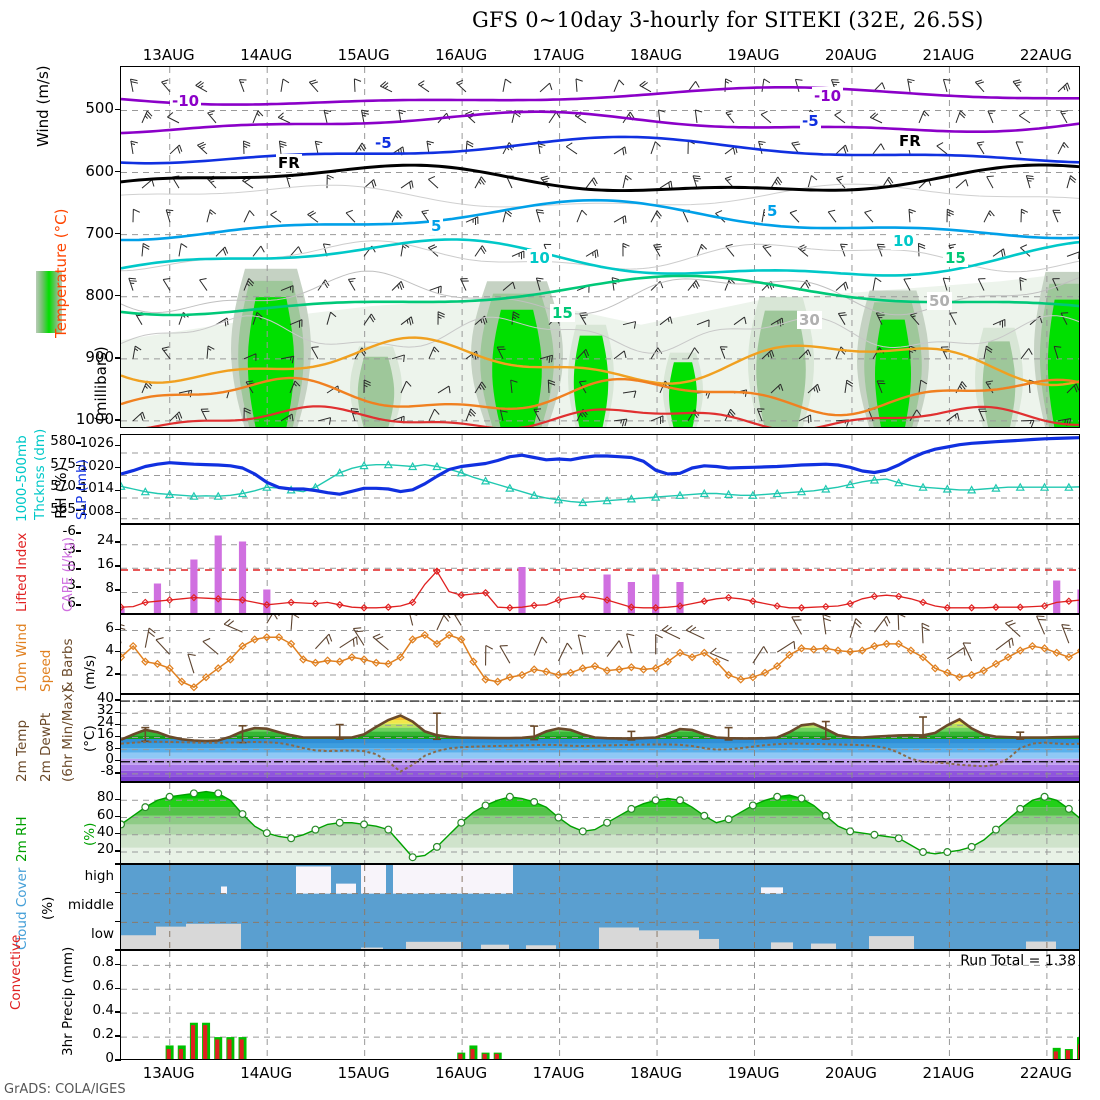 The image size is (1100, 1100). I want to click on panel-axis-label: 1000-500mb, so click(22, 478).